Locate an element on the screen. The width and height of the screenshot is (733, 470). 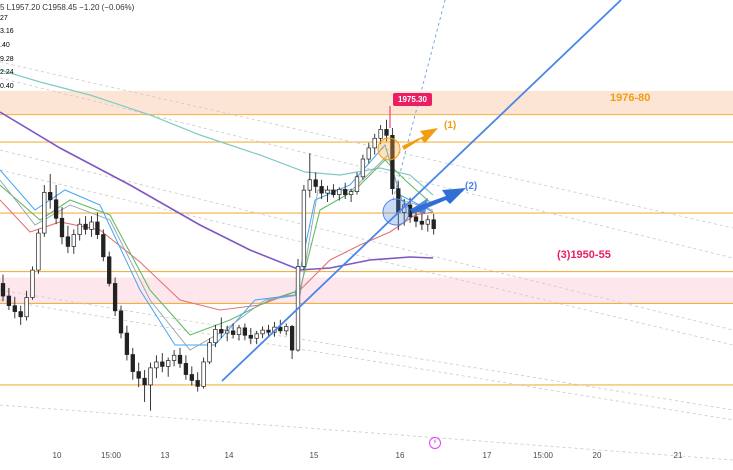
x-tick-label: 20 is located at coordinates (597, 455).